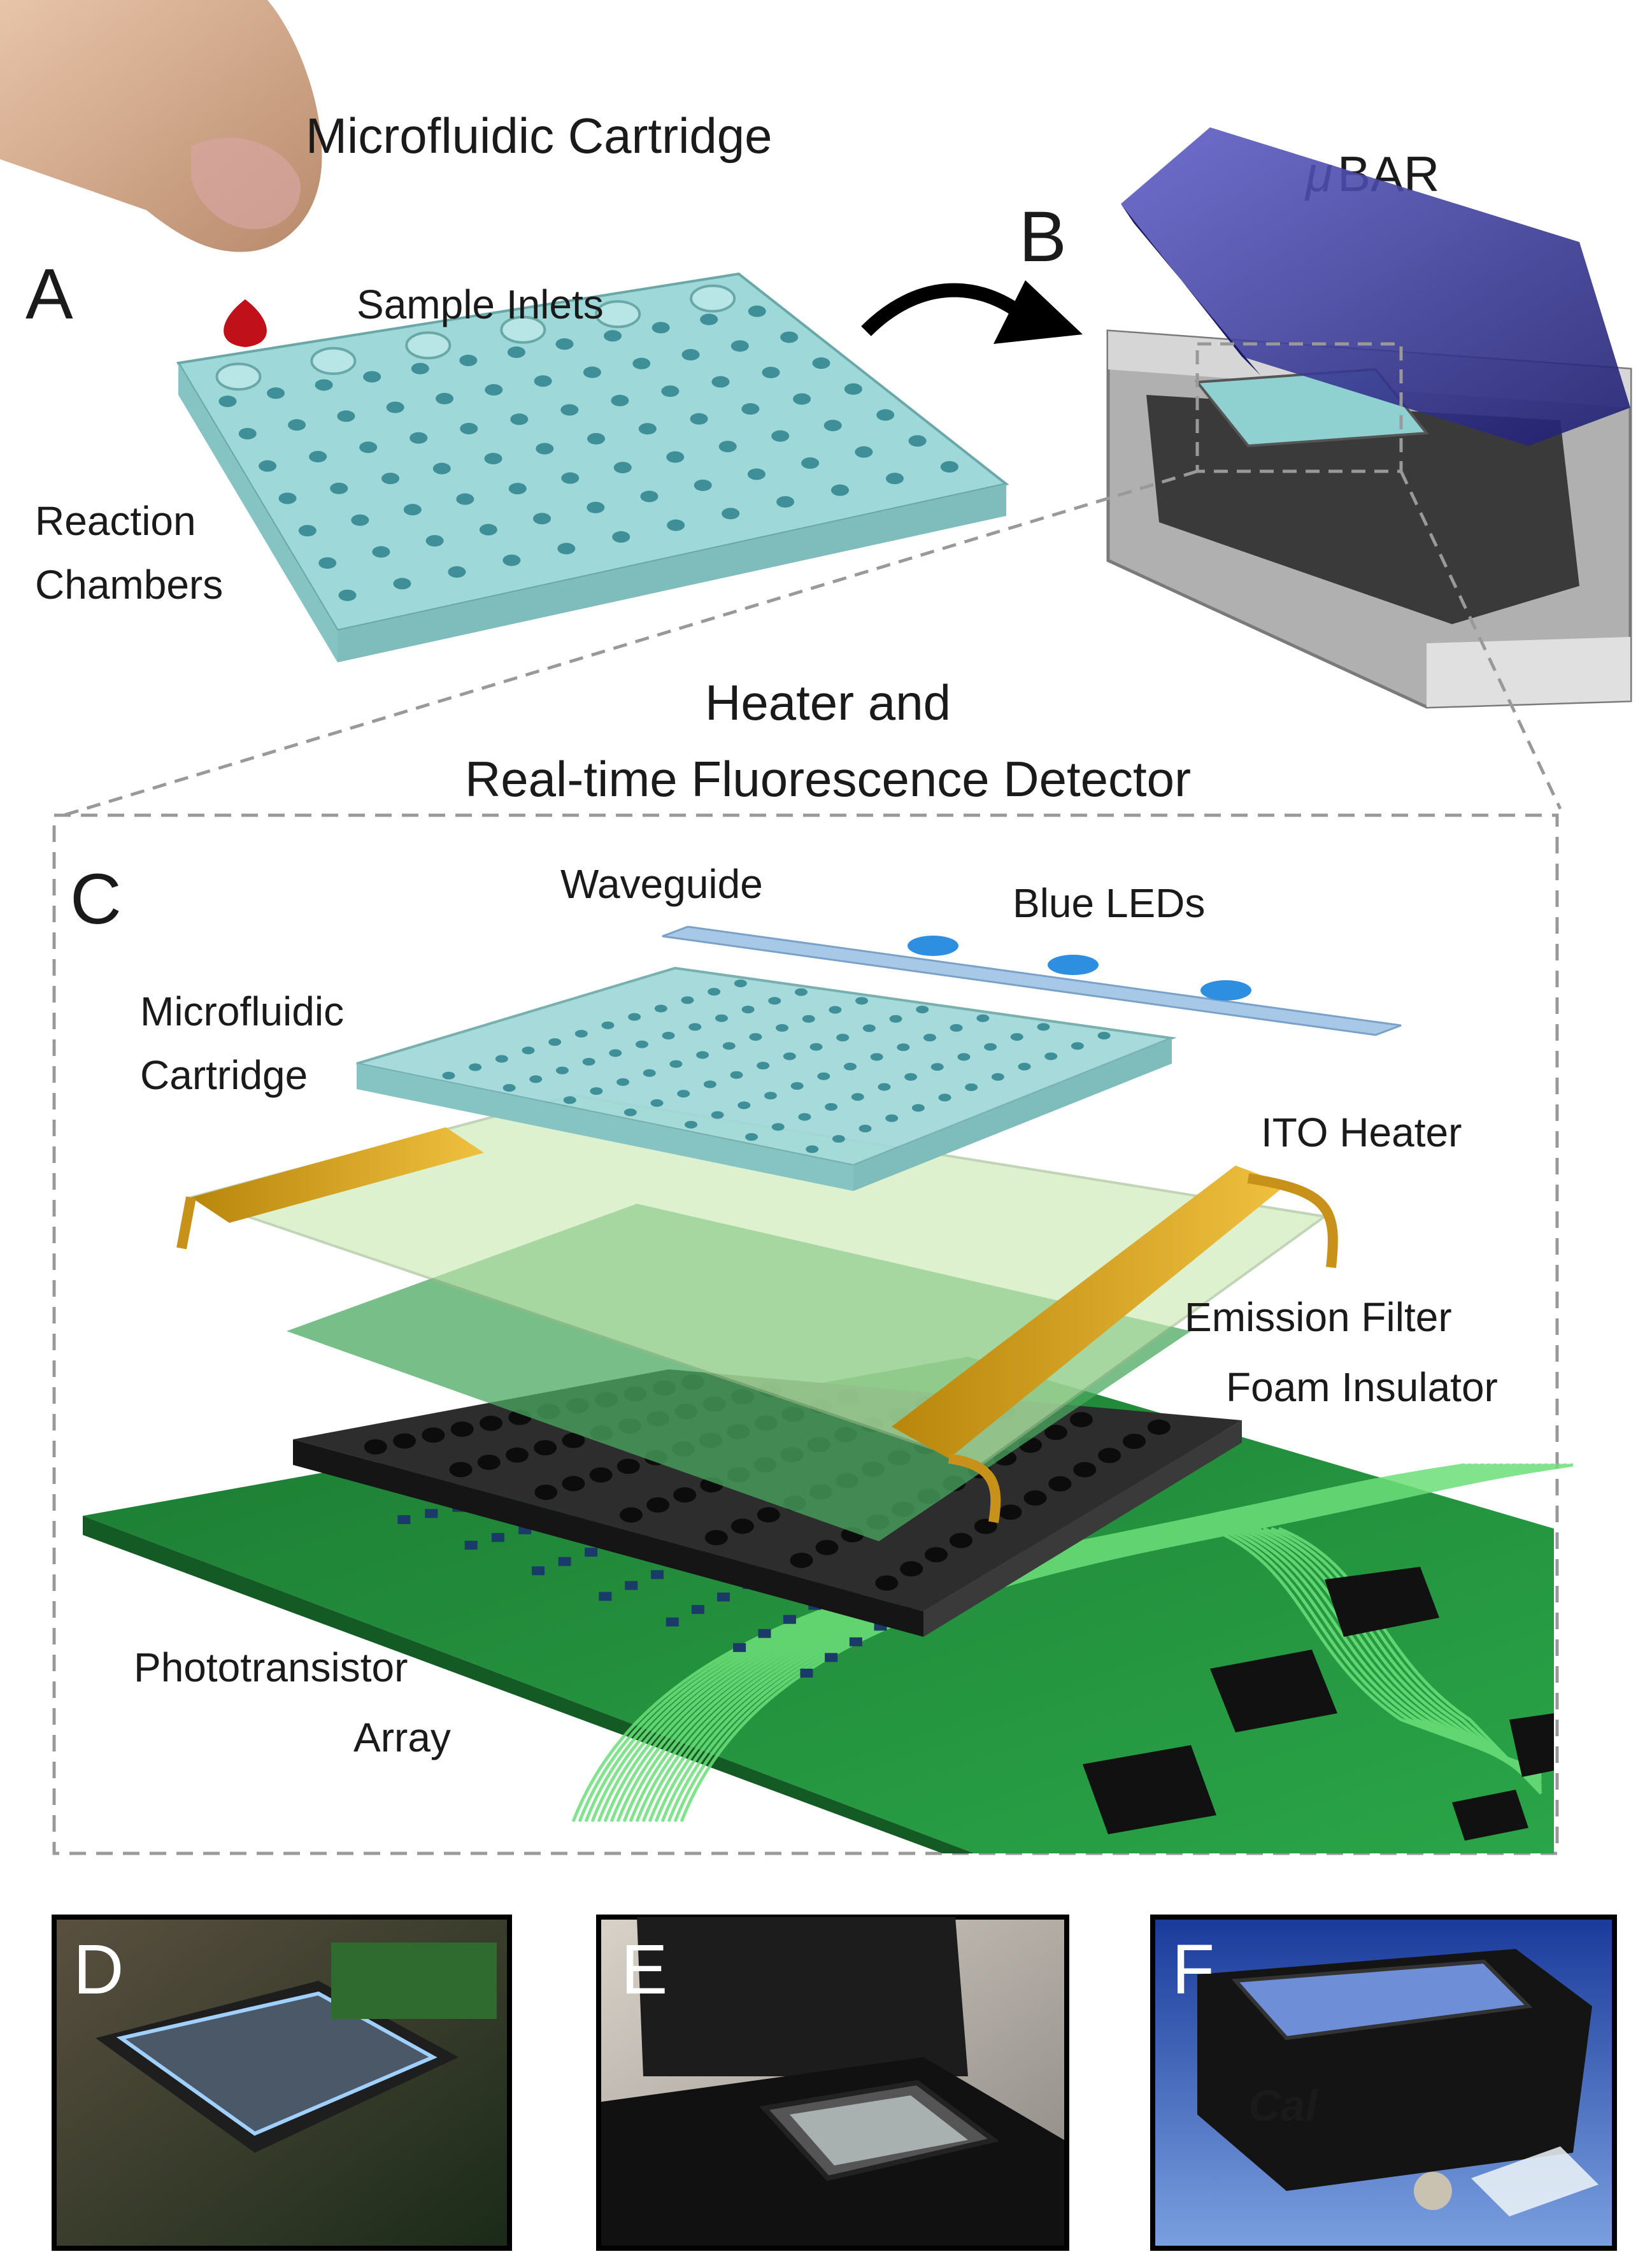 This screenshot has width=1652, height=2261. Describe the element at coordinates (1283, 2105) in the screenshot. I see `cal-logo: Cal` at that location.